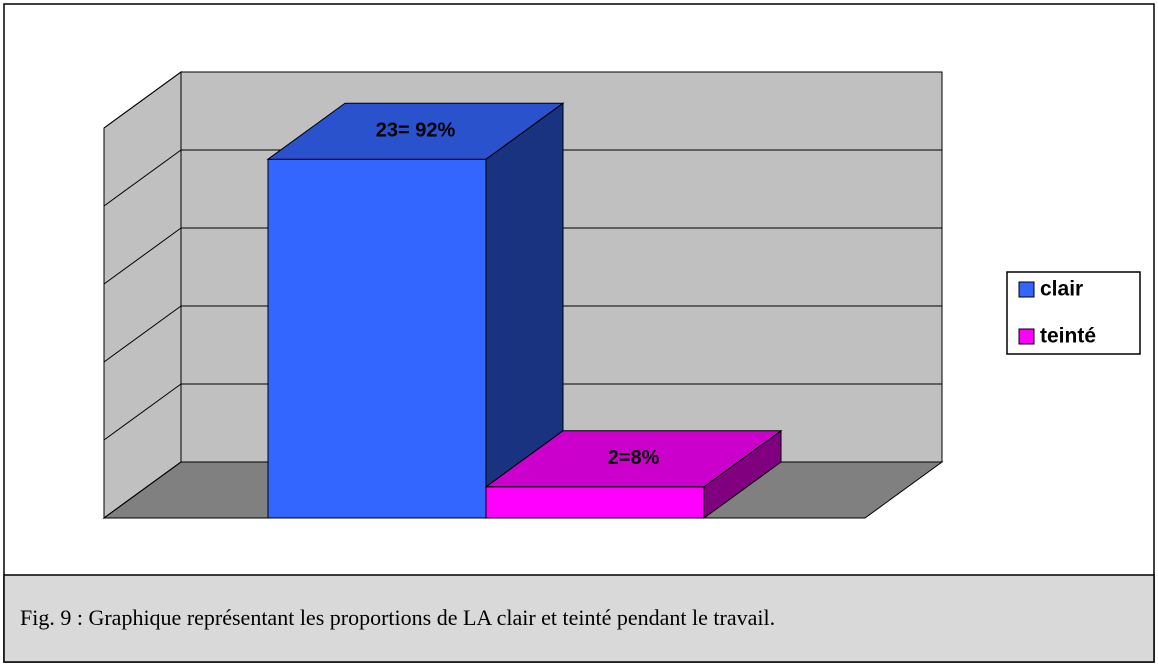 The height and width of the screenshot is (666, 1158). I want to click on caption-box, so click(579, 618).